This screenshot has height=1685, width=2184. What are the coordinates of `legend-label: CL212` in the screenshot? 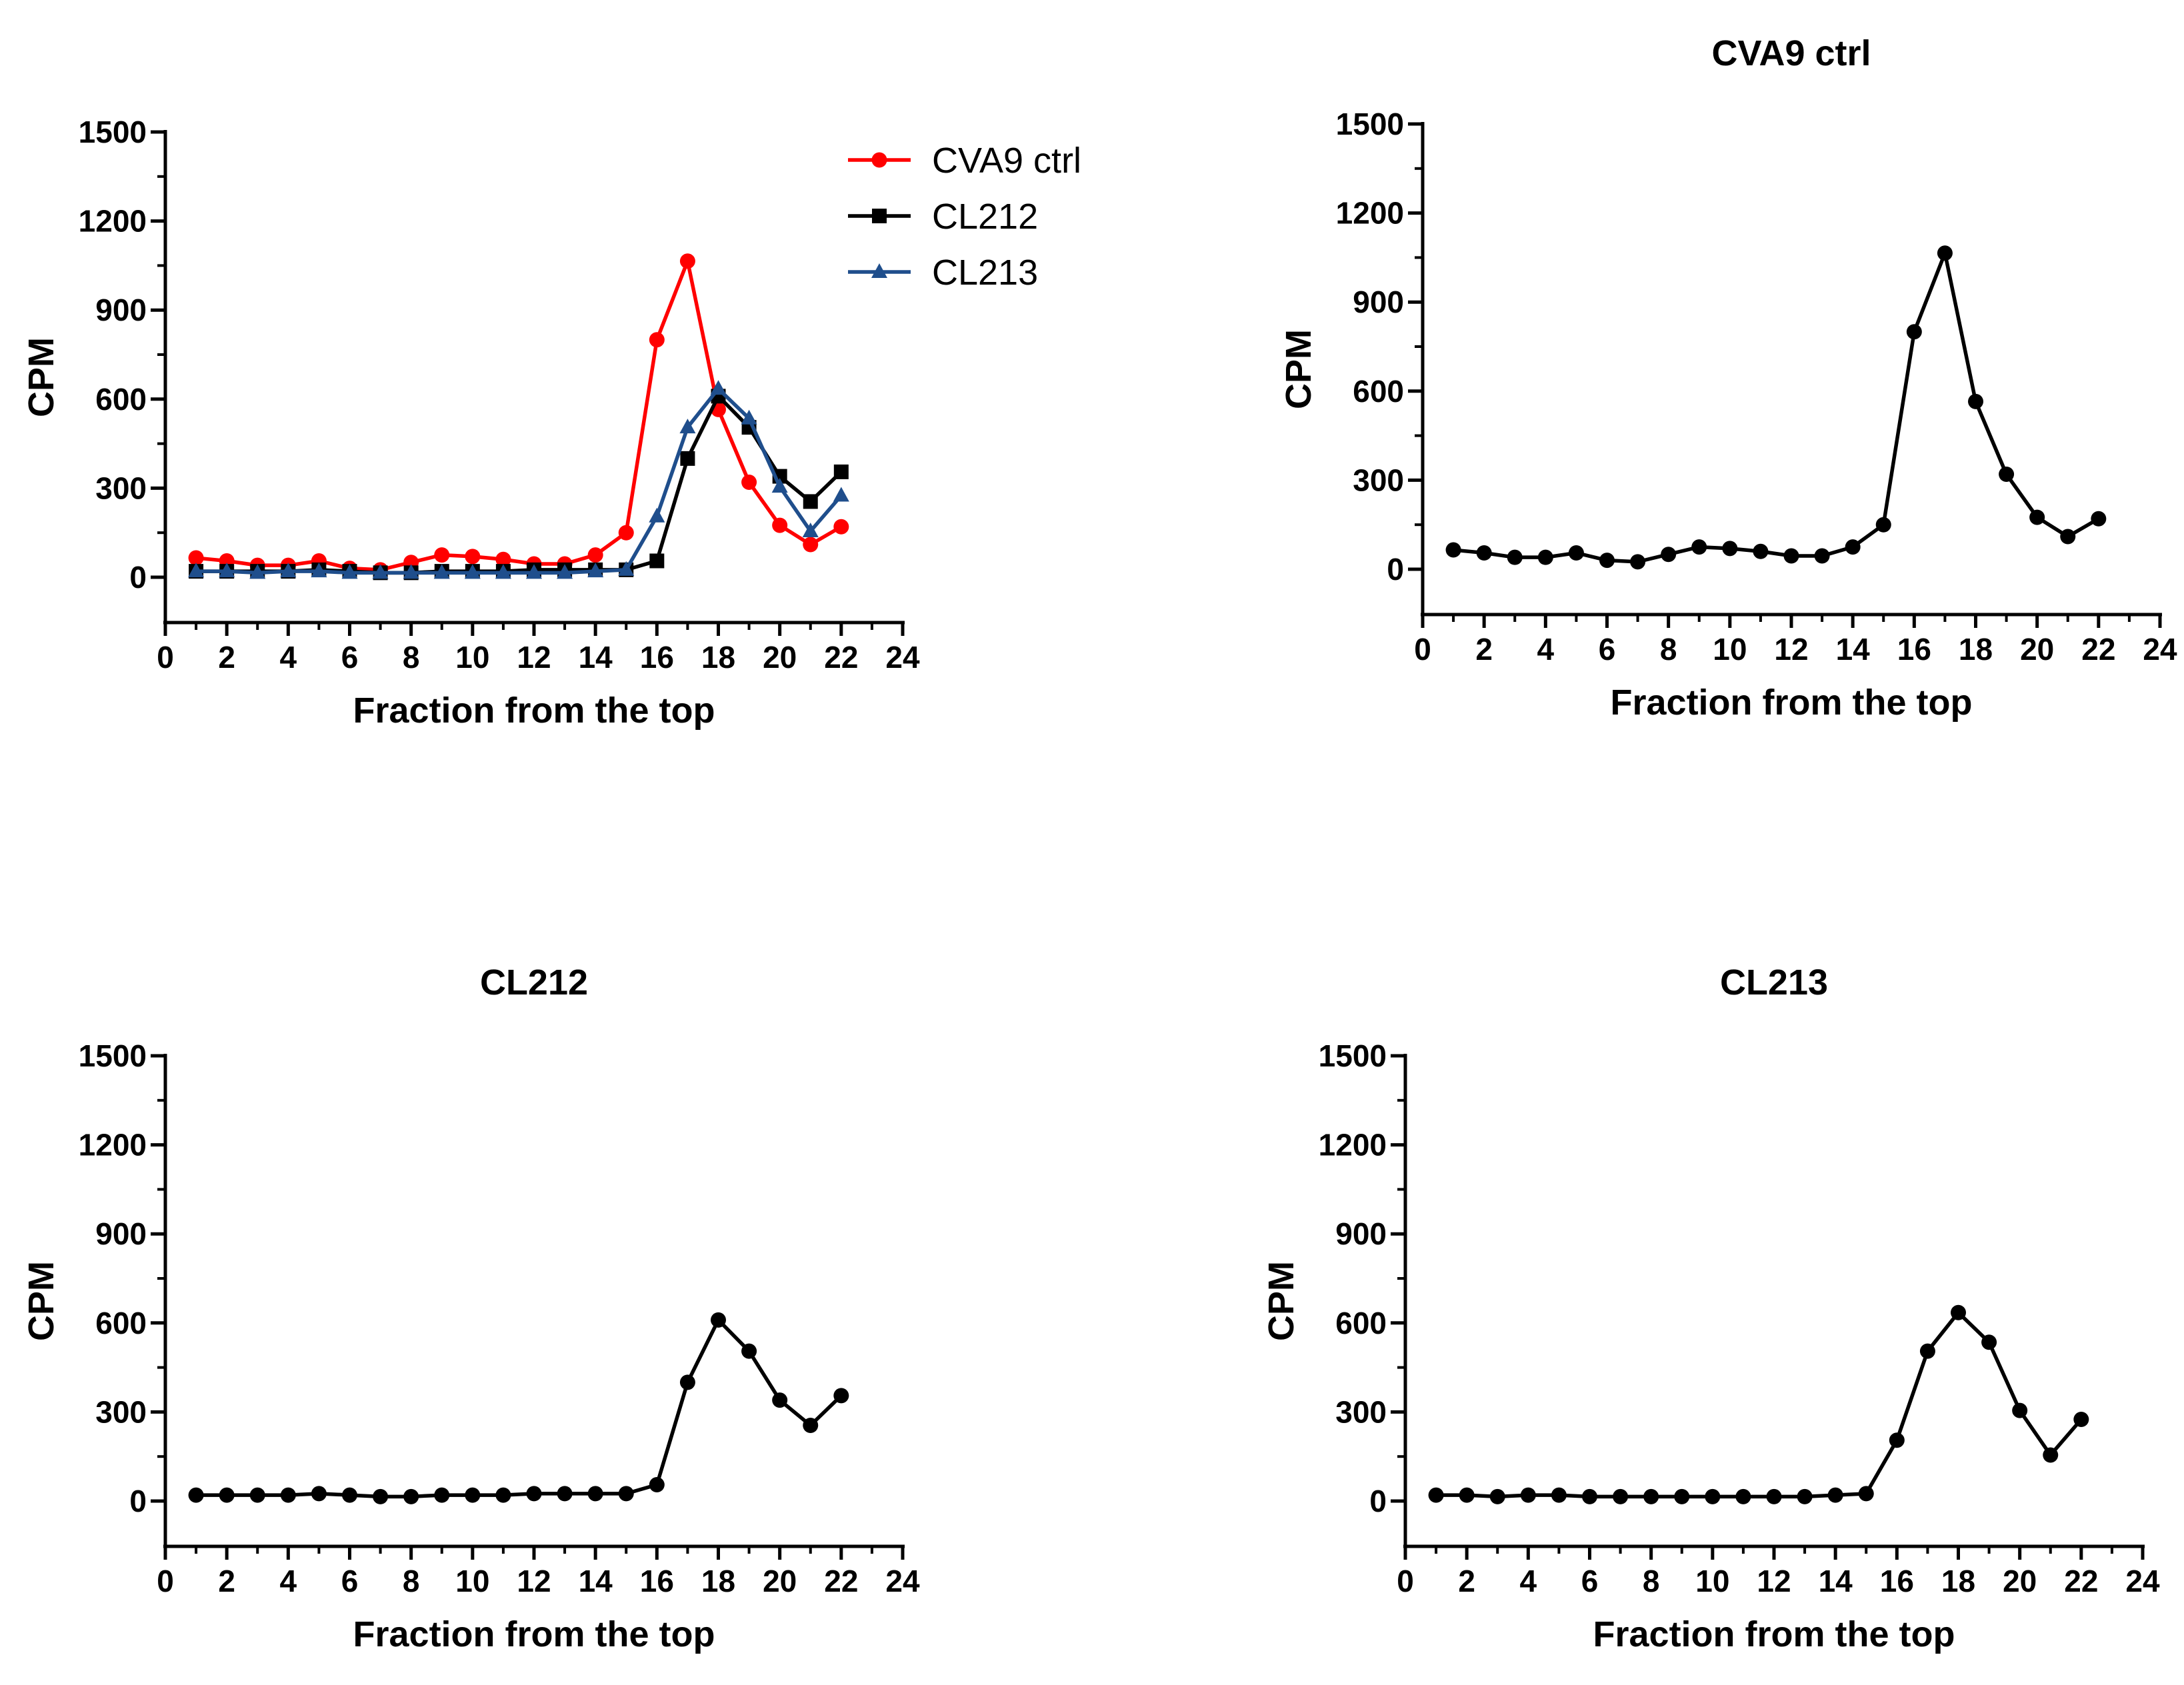 It's located at (985, 217).